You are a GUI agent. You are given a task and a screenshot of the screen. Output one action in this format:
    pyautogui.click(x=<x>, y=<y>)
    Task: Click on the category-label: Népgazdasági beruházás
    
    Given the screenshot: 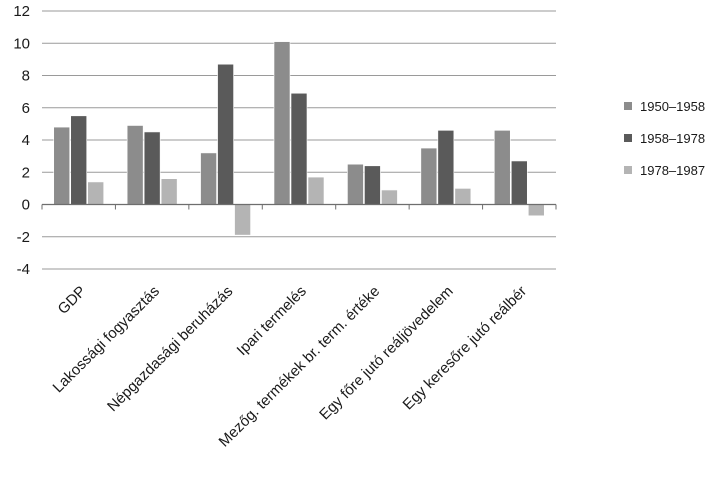 What is the action you would take?
    pyautogui.click(x=170, y=349)
    